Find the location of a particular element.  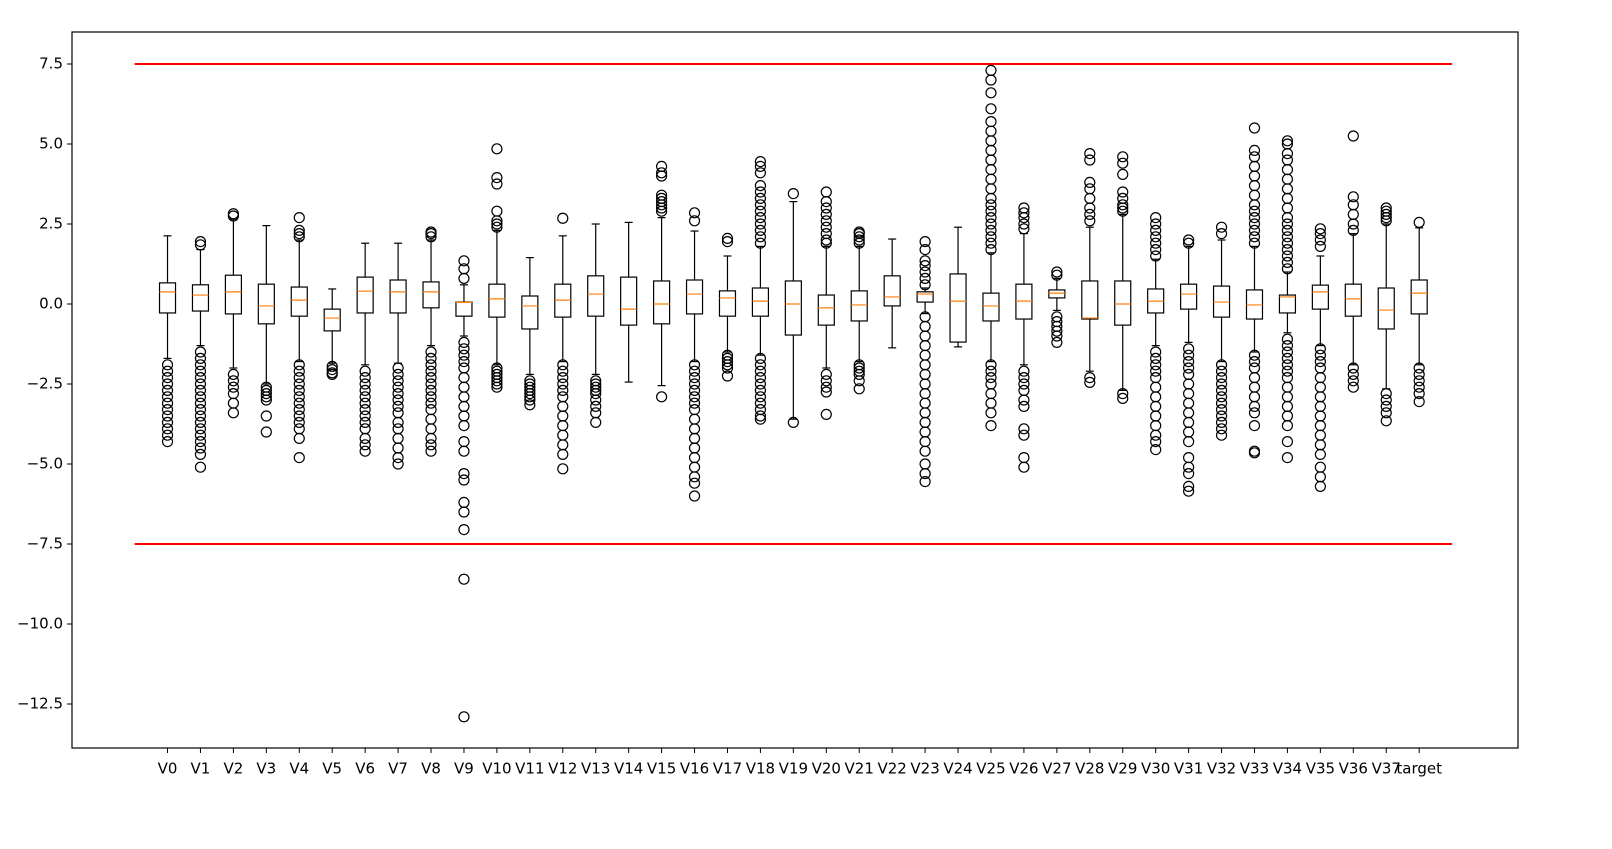

x-tick-label: V19 is located at coordinates (793, 769).